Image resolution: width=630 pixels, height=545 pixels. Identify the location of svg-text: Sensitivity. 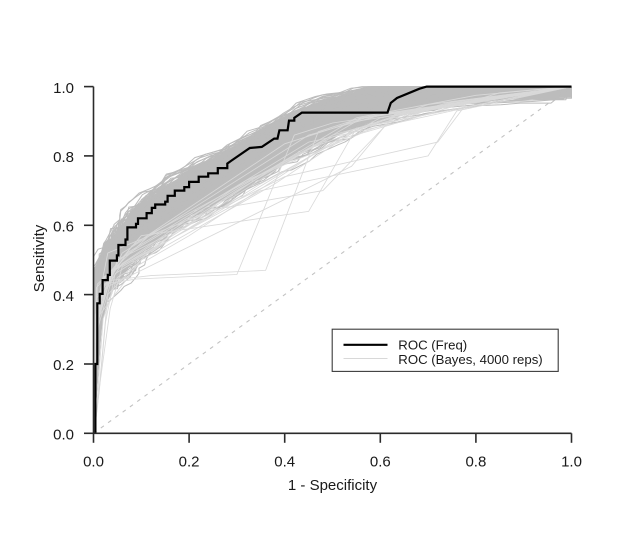
(39, 258).